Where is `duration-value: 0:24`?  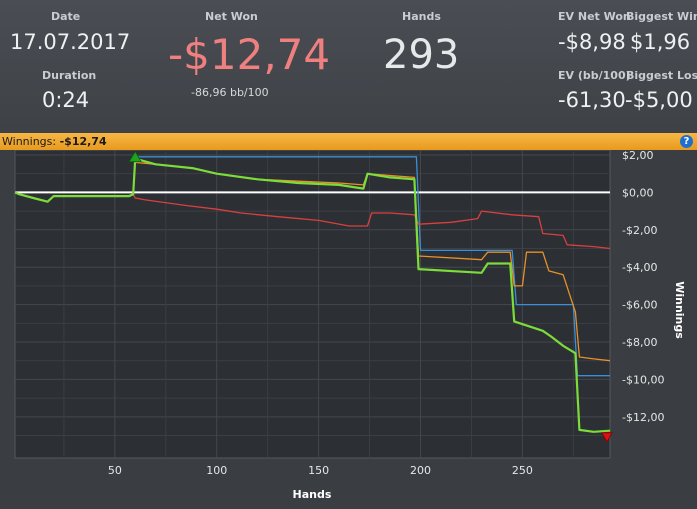
duration-value: 0:24 is located at coordinates (66, 100).